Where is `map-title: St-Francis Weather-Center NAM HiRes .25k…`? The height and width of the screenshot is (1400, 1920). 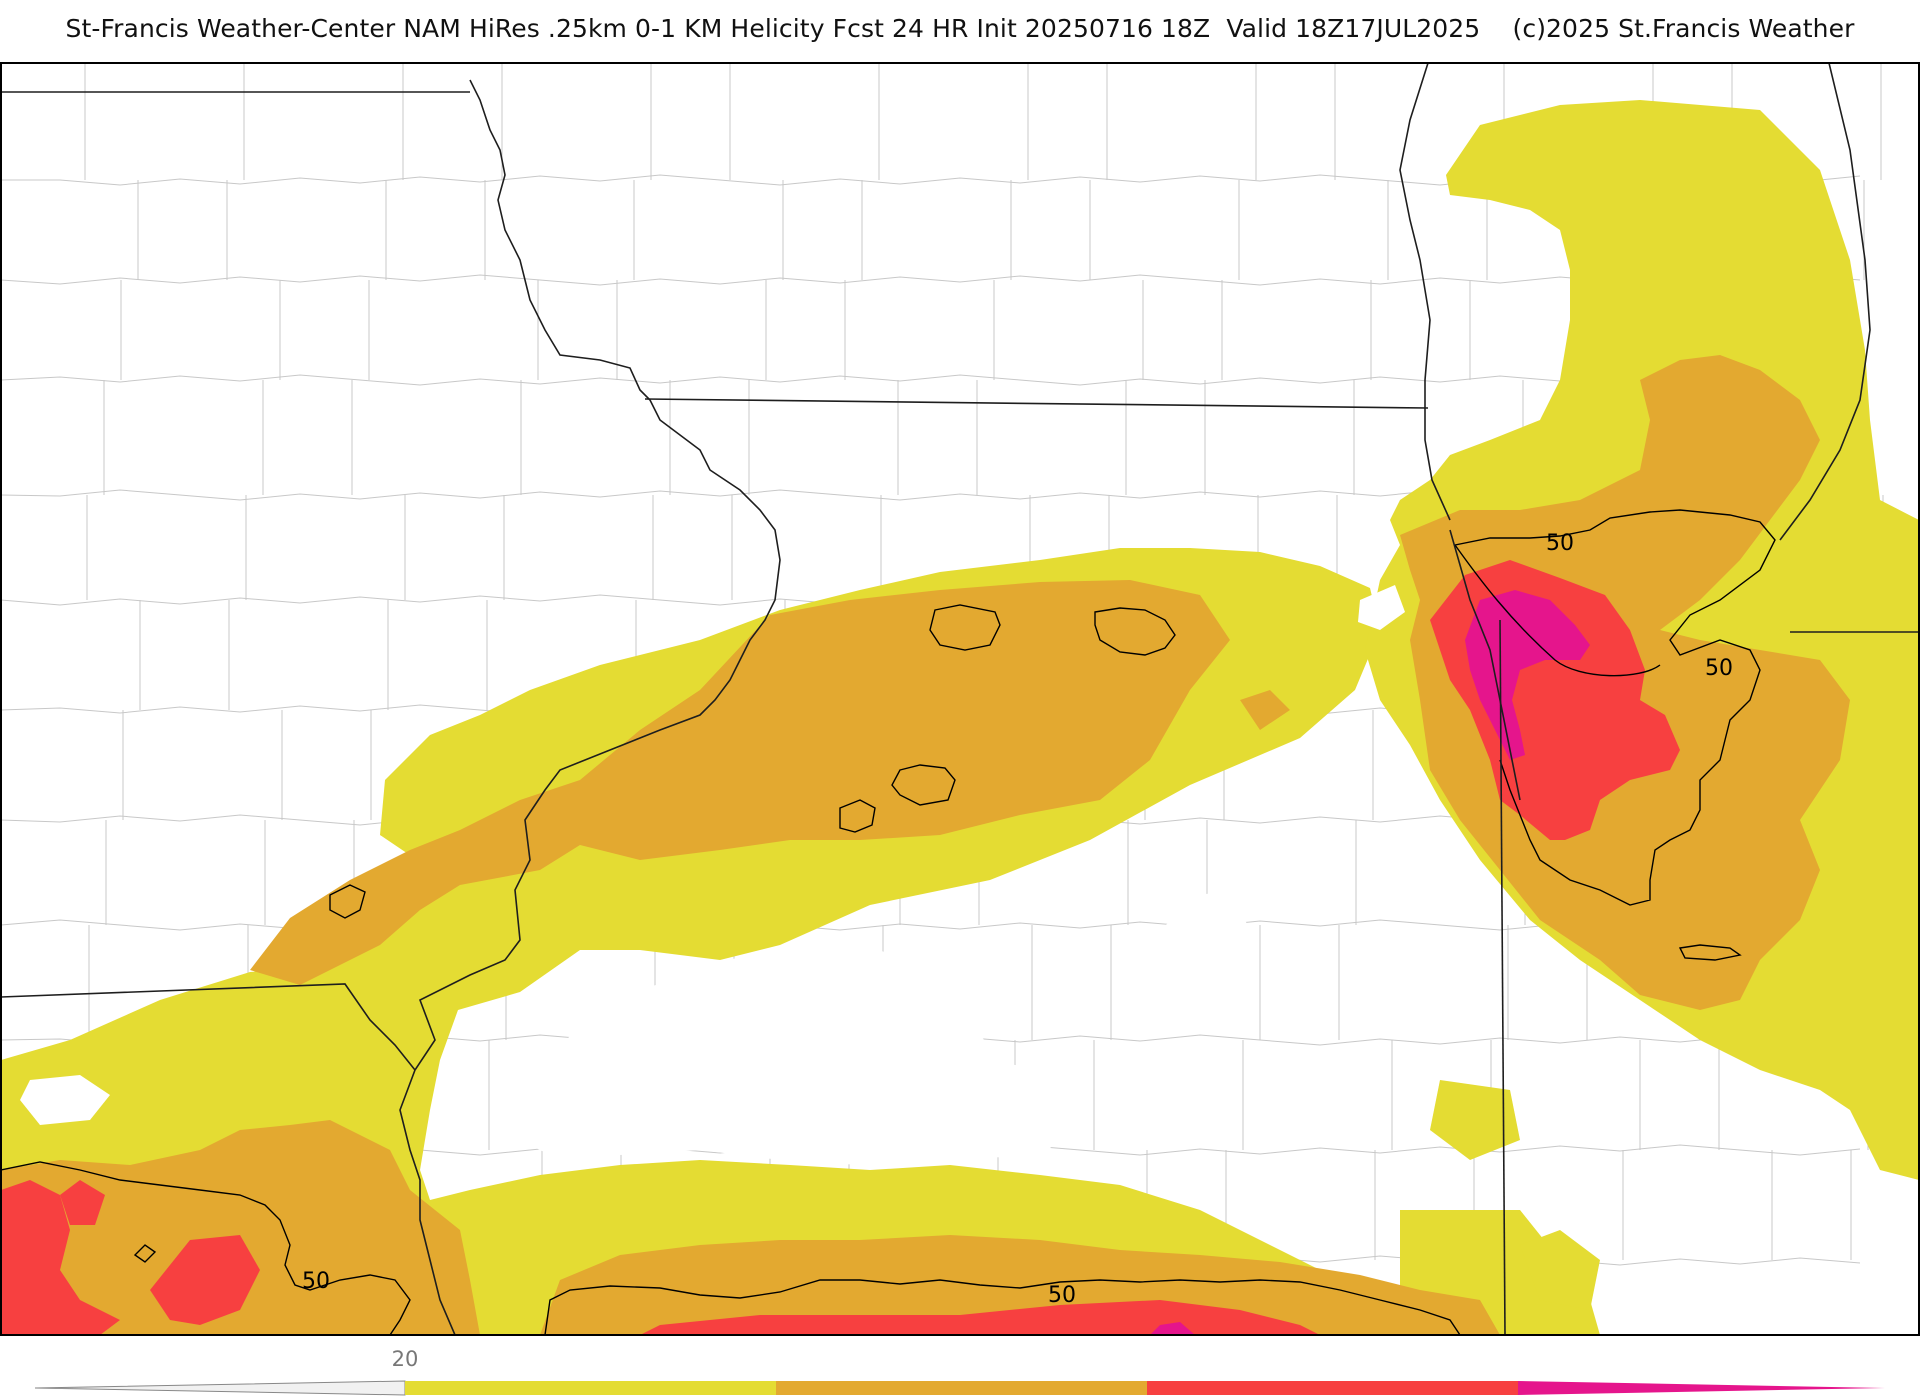 map-title: St-Francis Weather-Center NAM HiRes .25k… is located at coordinates (960, 28).